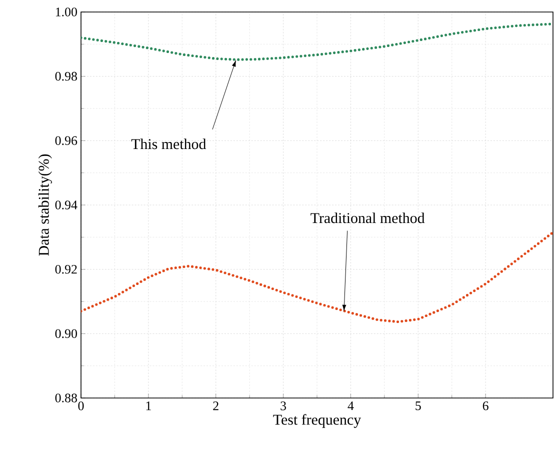  Describe the element at coordinates (45, 205) in the screenshot. I see `y-axis-title: Data stability(%)` at that location.